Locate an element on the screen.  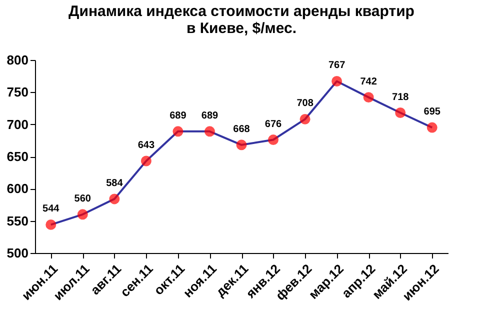
data-label: 708 is located at coordinates (305, 104).